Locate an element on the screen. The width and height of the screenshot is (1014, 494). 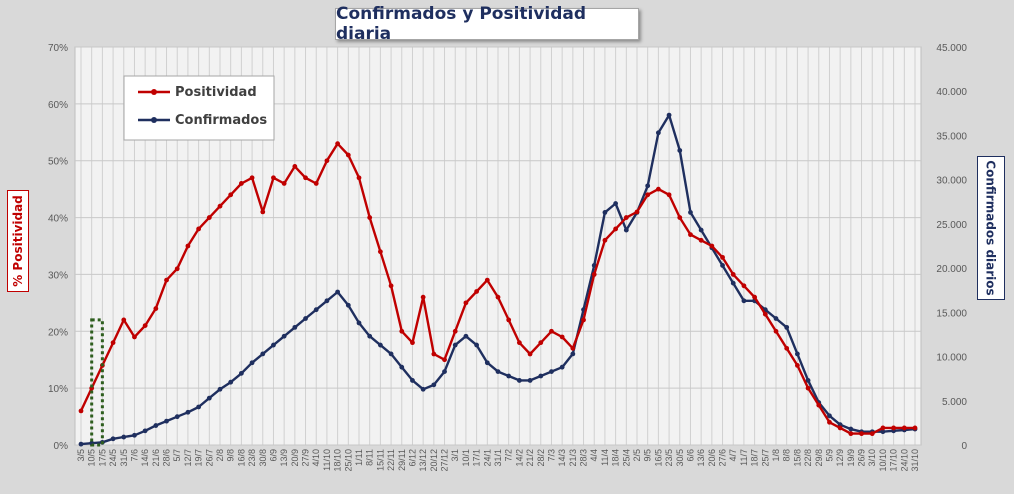
y-tick-label-right: 15.000 is located at coordinates (951, 313).